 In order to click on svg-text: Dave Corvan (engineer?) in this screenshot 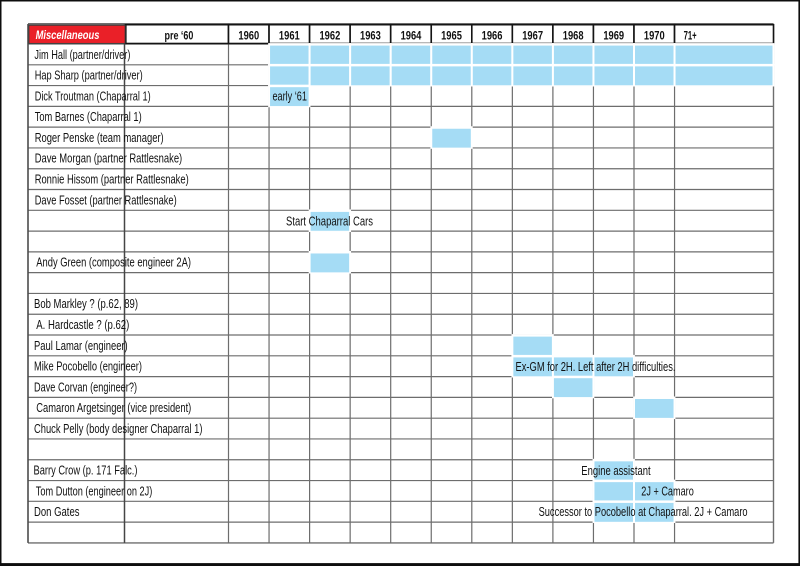, I will do `click(85, 387)`.